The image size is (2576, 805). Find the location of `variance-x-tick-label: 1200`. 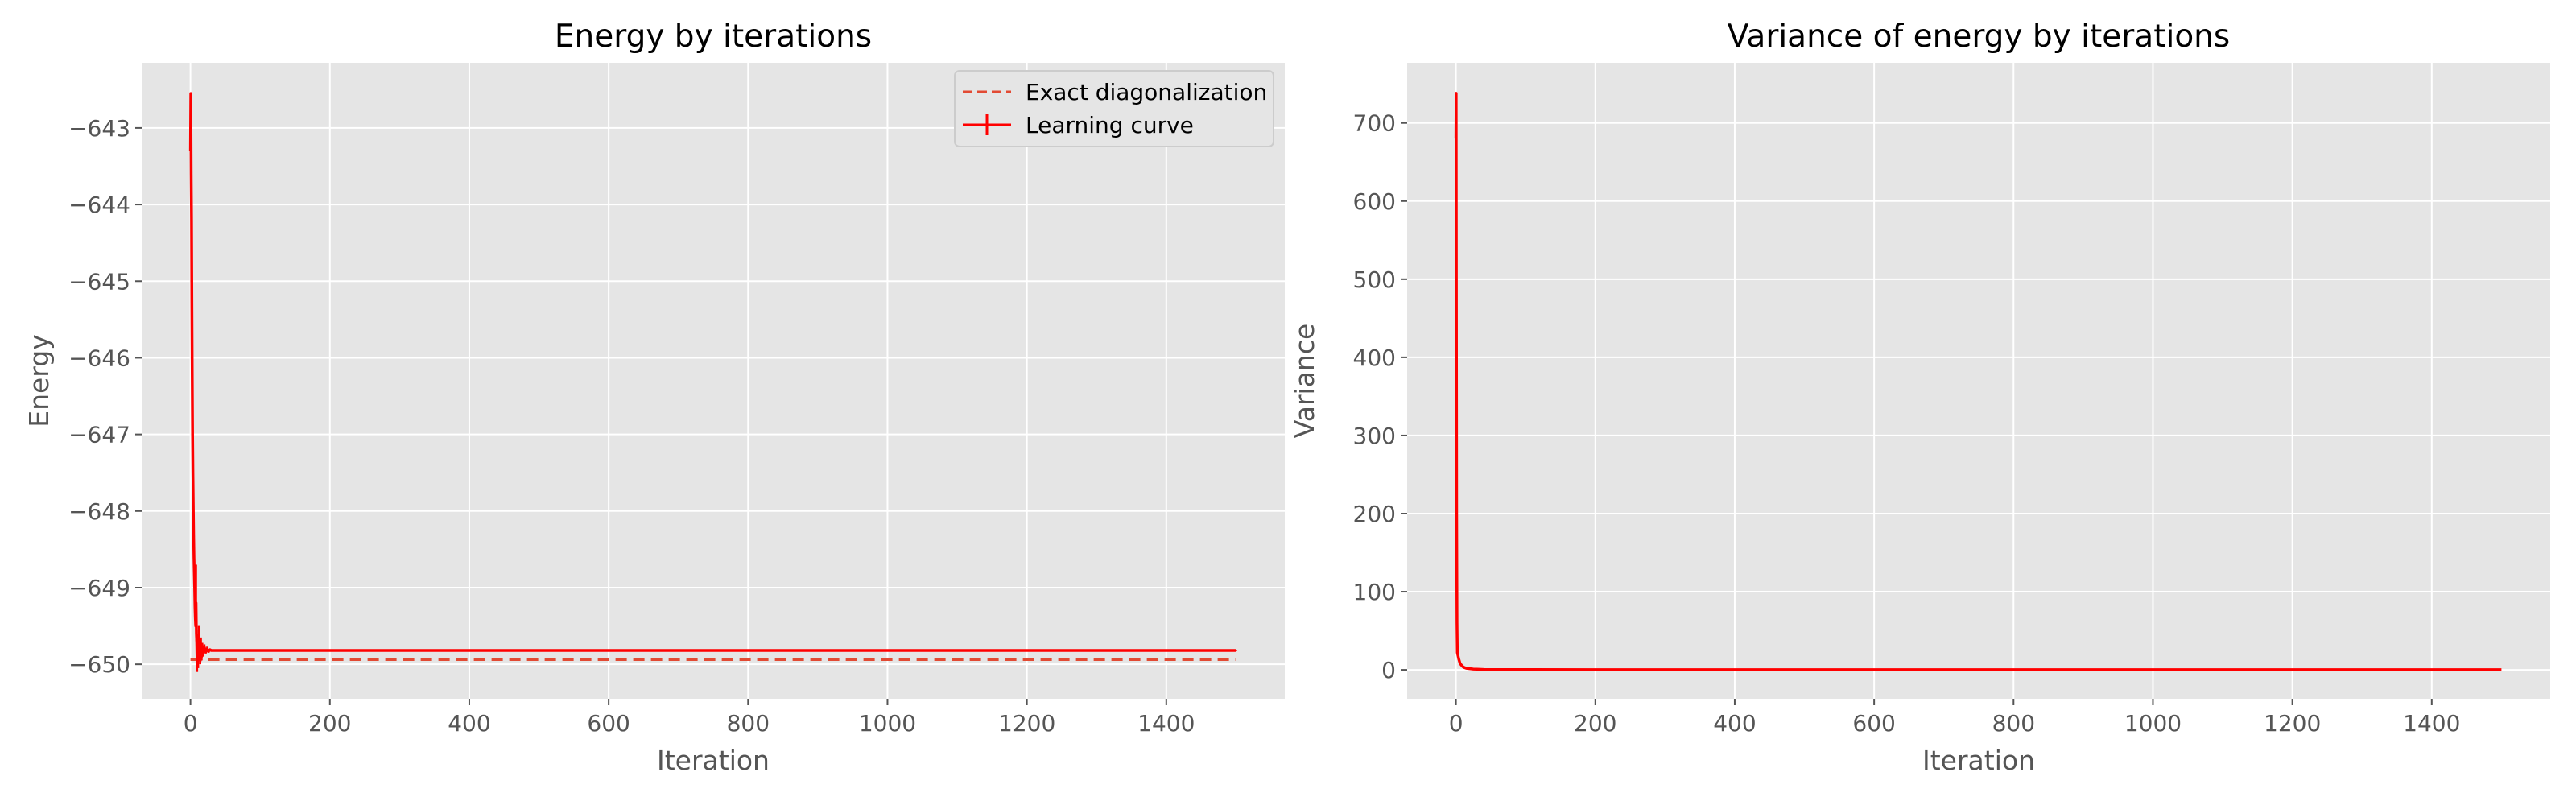

variance-x-tick-label: 1200 is located at coordinates (2292, 723).